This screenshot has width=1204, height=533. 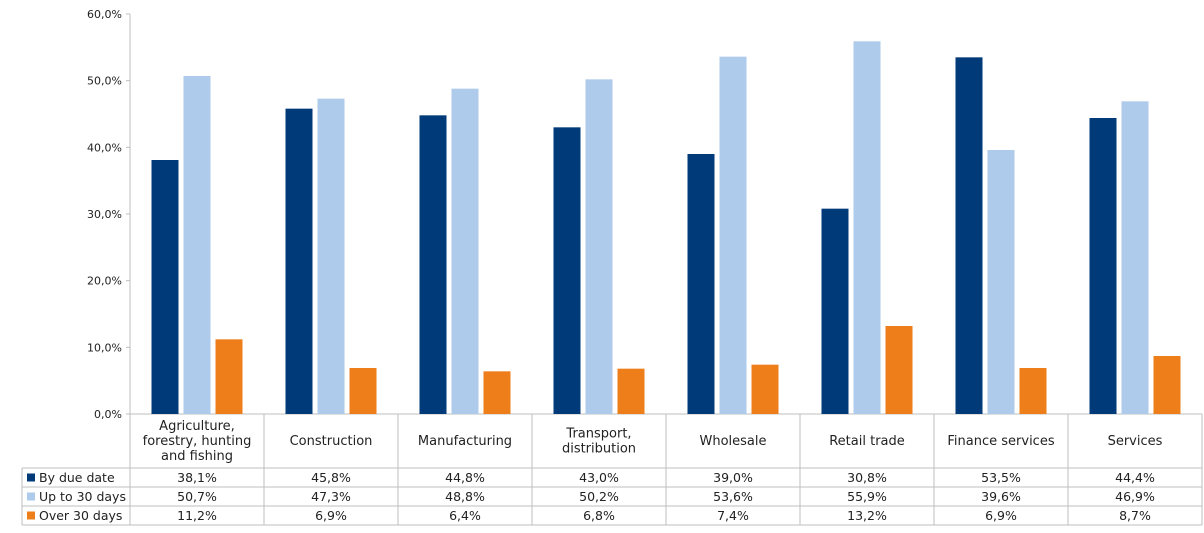 I want to click on data-label: 50,7%, so click(x=197, y=496).